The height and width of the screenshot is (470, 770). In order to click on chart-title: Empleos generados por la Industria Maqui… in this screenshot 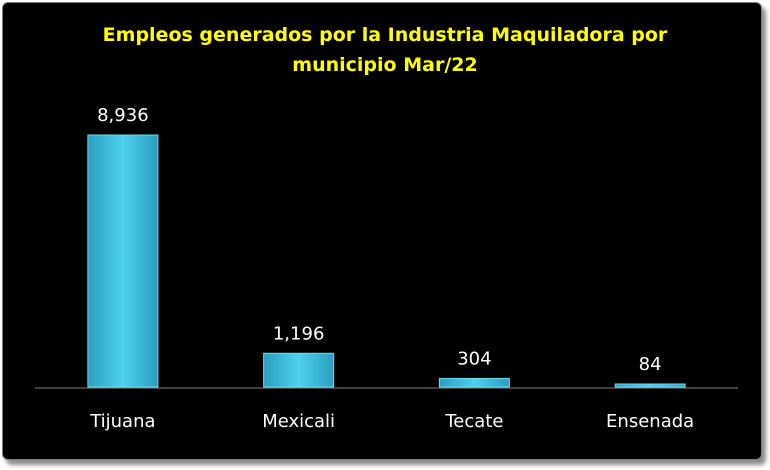, I will do `click(385, 50)`.